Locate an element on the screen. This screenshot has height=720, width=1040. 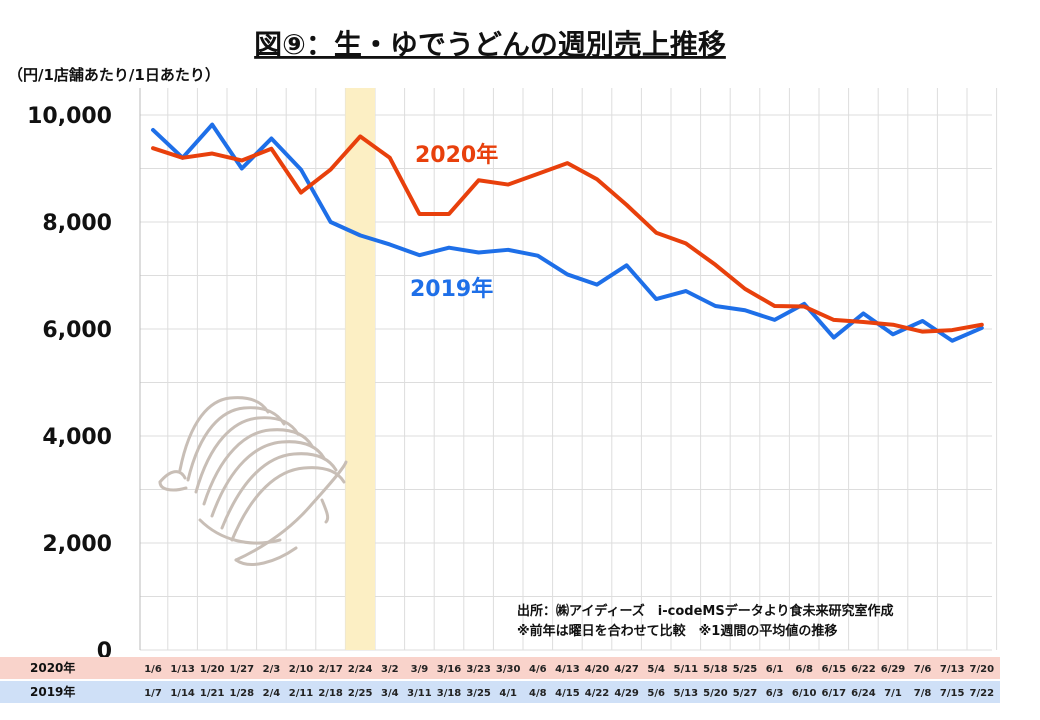
x-tick-label-2020: 4/27 is located at coordinates (626, 669).